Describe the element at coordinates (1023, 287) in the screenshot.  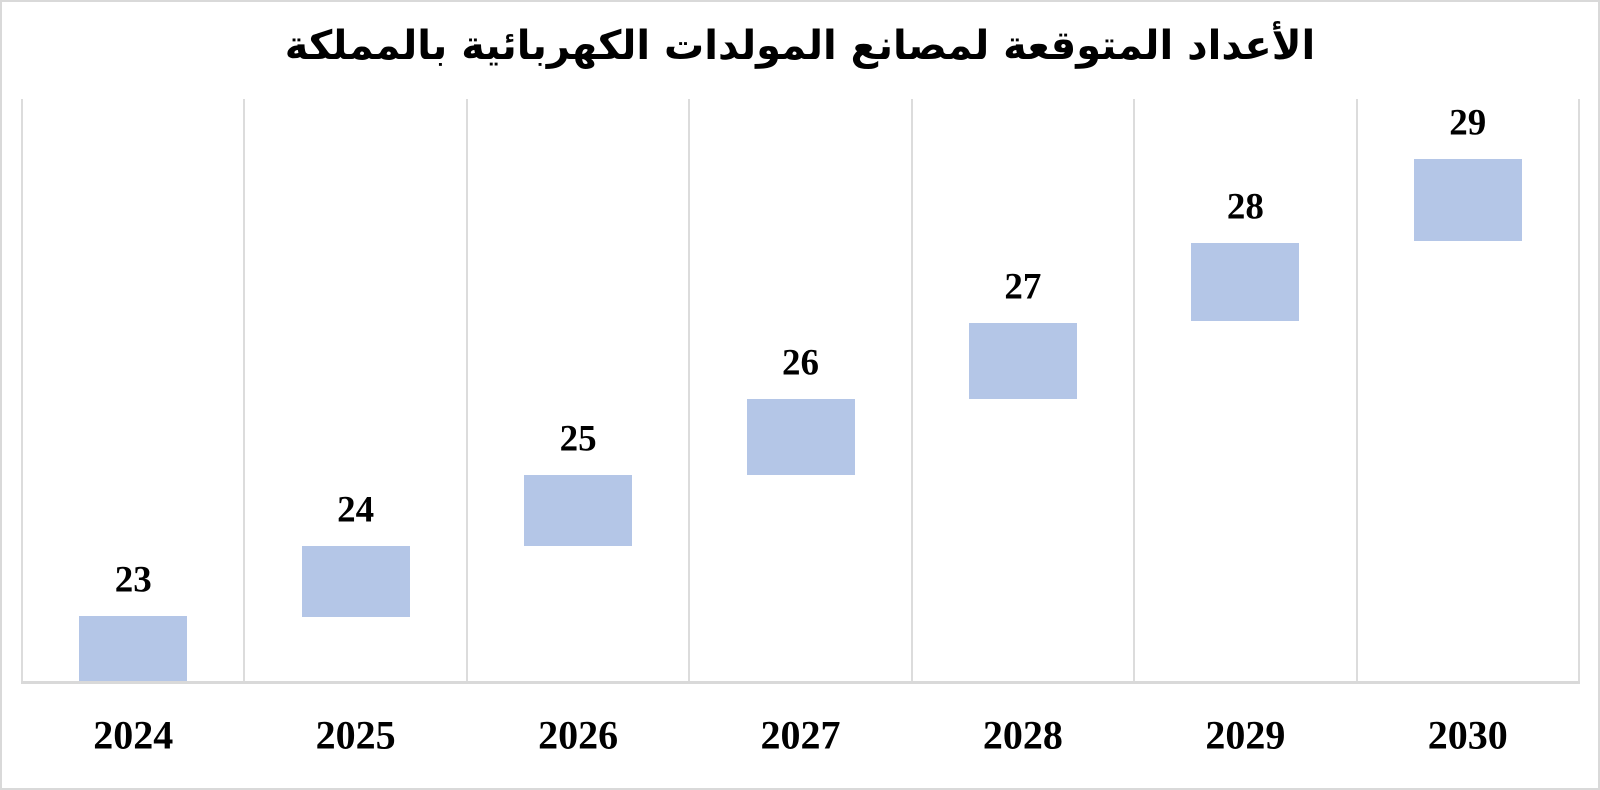
I see `bar-value-label: 27` at that location.